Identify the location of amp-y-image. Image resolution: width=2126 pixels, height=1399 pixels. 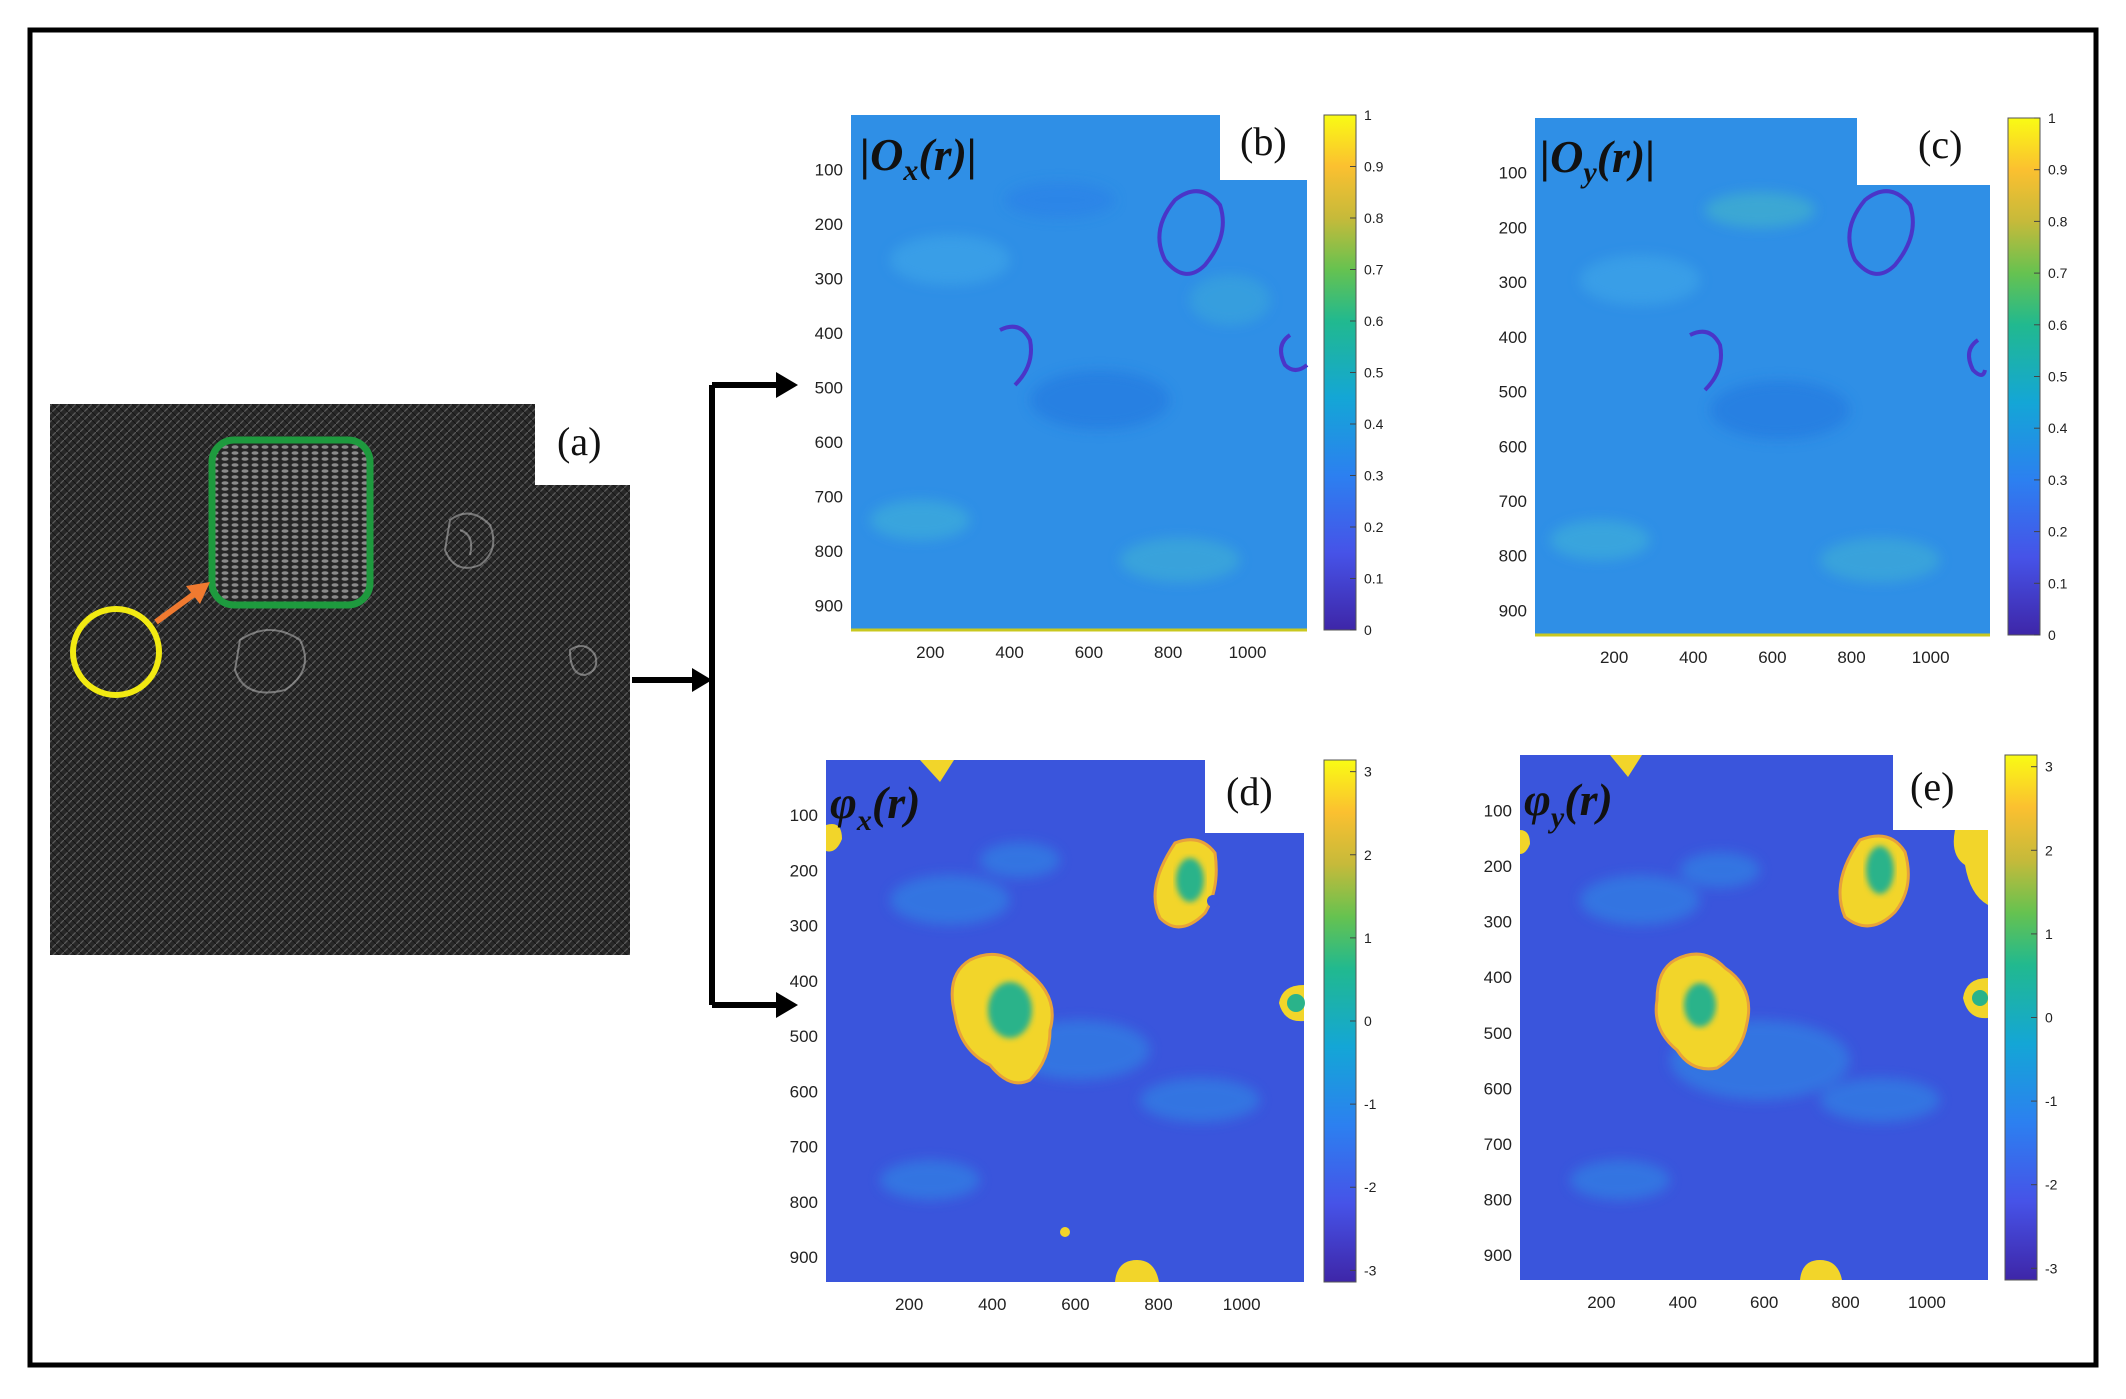
(1762, 376).